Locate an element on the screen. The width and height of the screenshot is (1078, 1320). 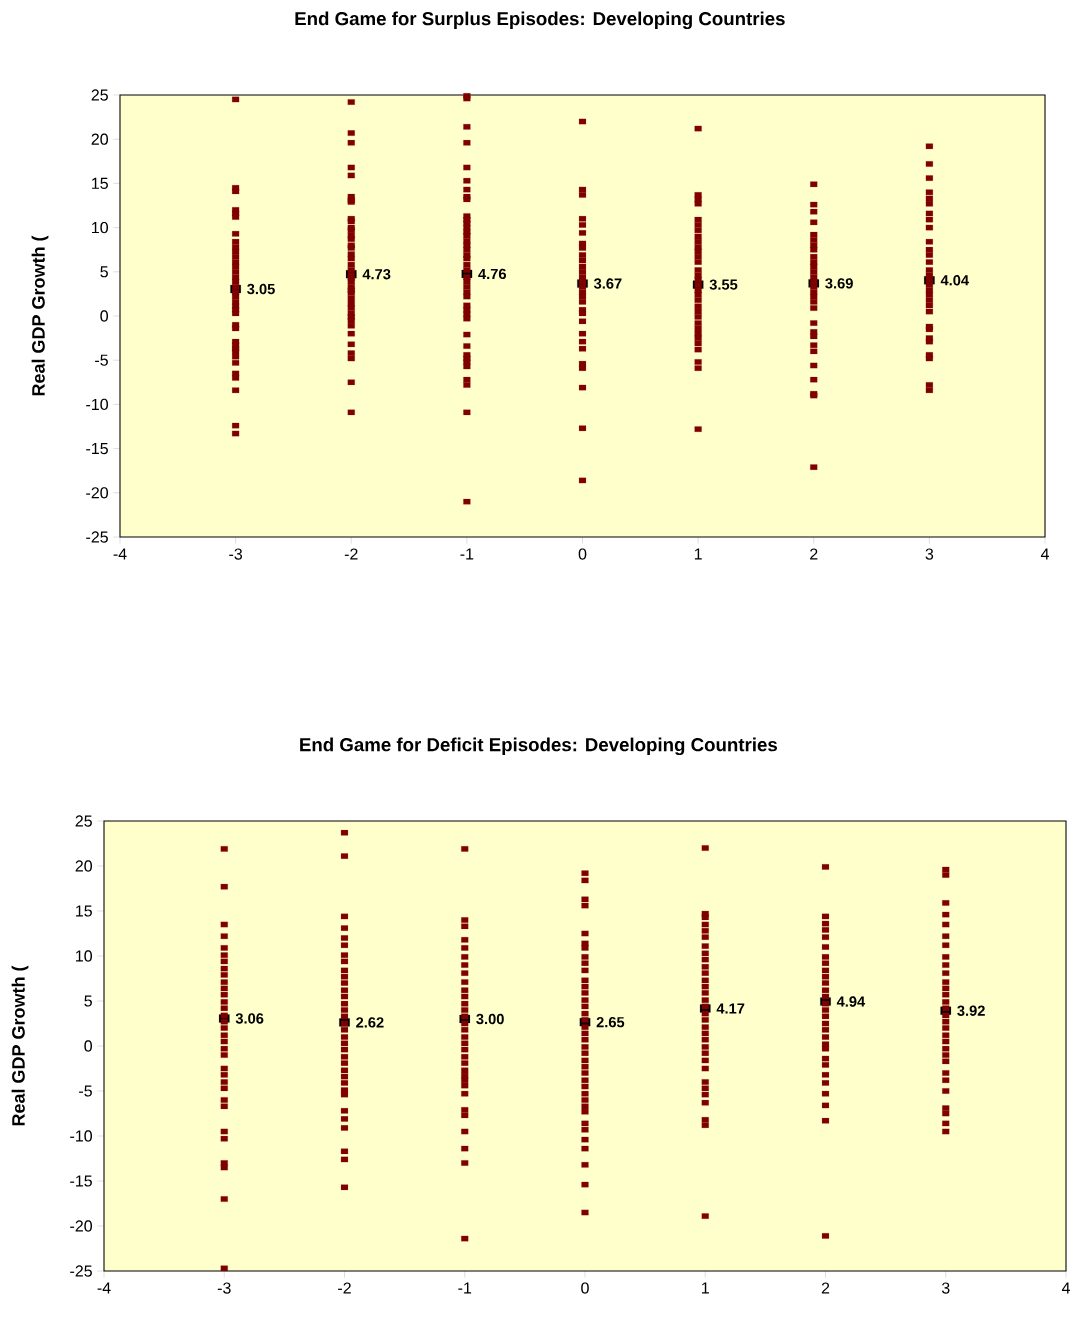
data-label: 3.55 is located at coordinates (723, 284).